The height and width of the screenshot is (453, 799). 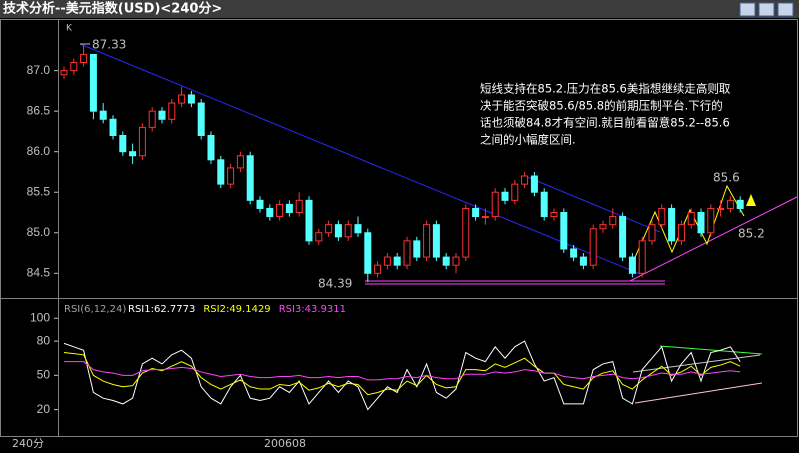 I want to click on k-label: K, so click(x=69, y=29).